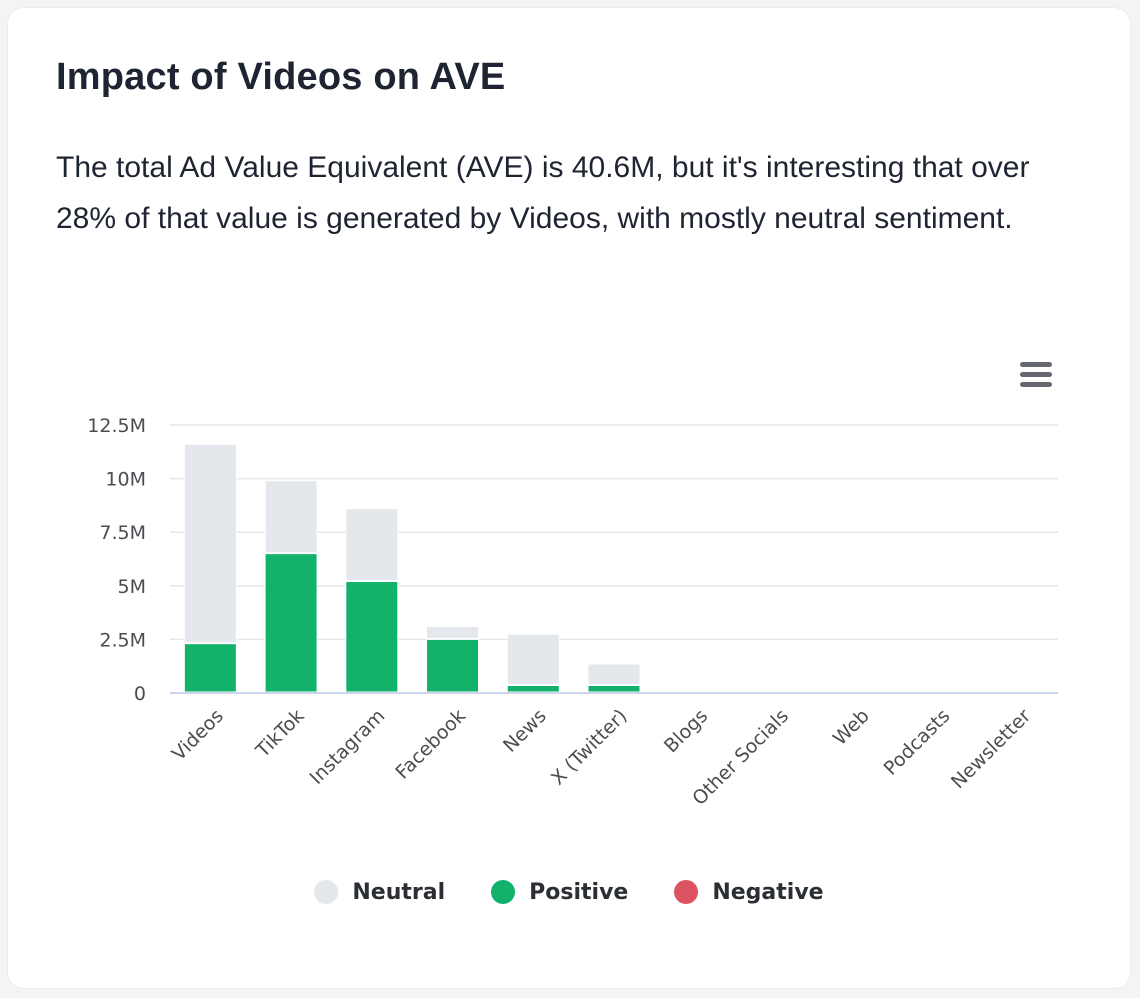  Describe the element at coordinates (579, 892) in the screenshot. I see `legend-label: Positive` at that location.